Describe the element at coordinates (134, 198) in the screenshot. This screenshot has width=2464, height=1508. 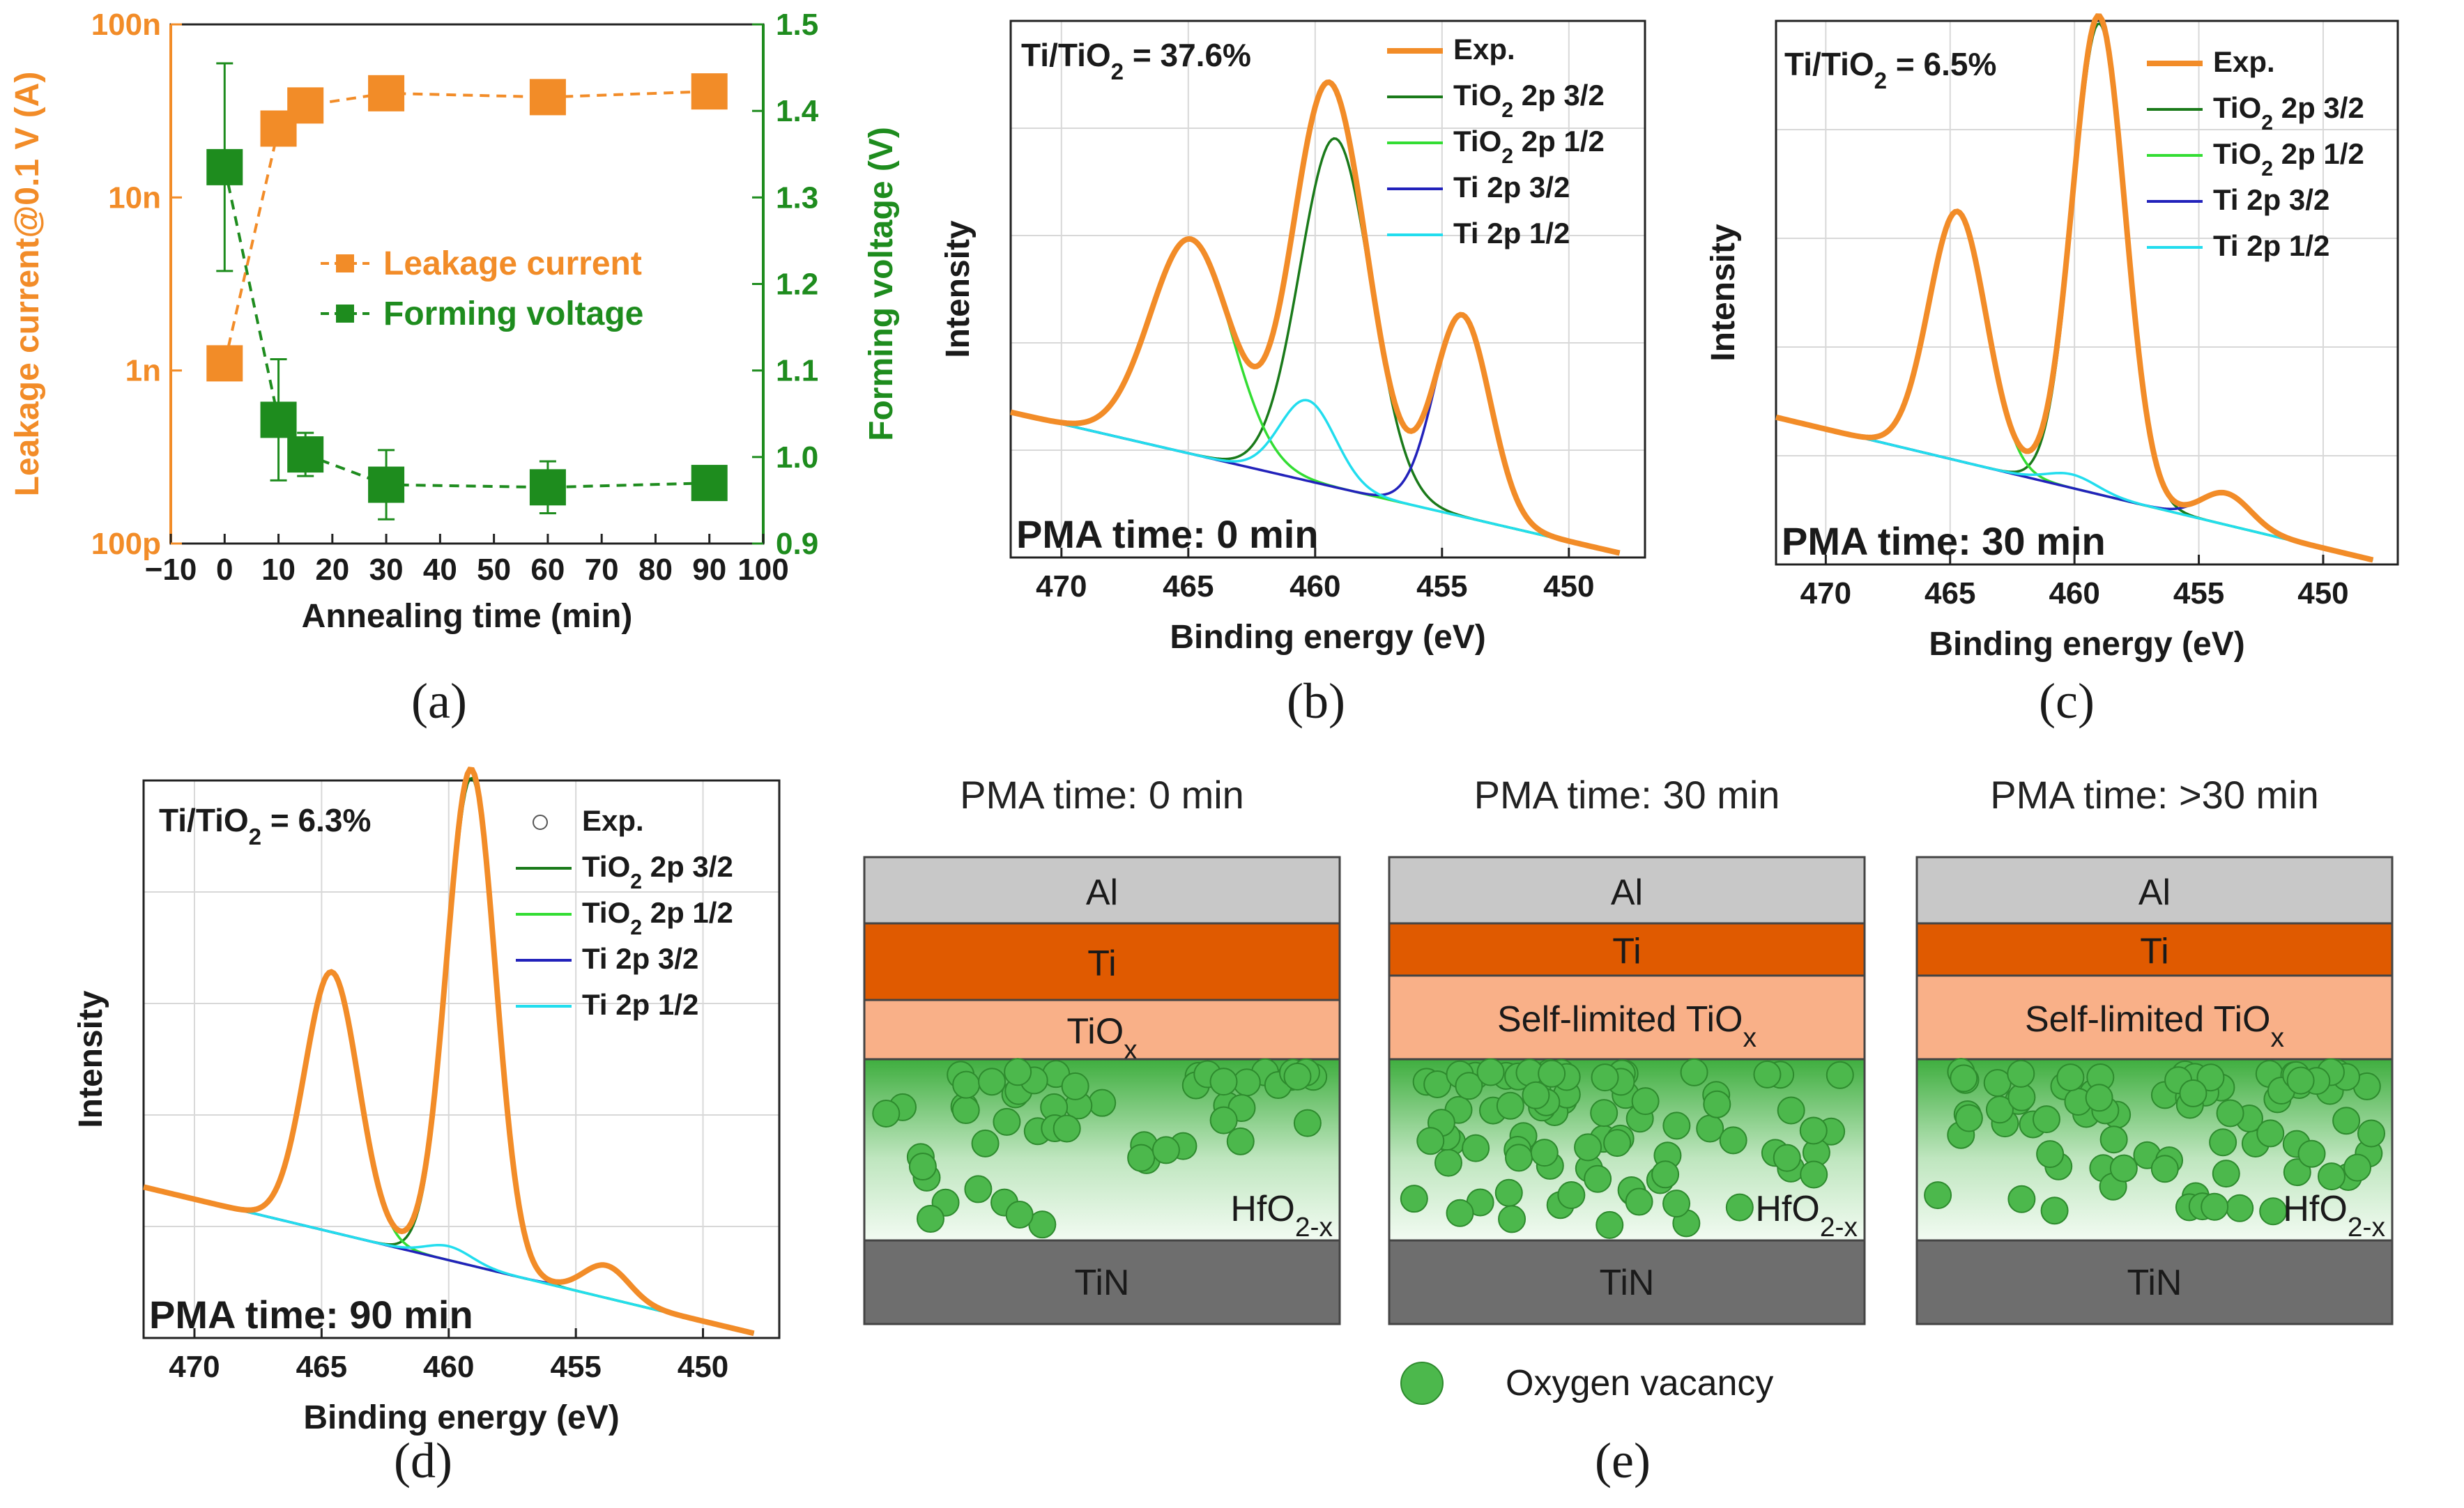
I see `y-left-tick-label: 10n` at that location.